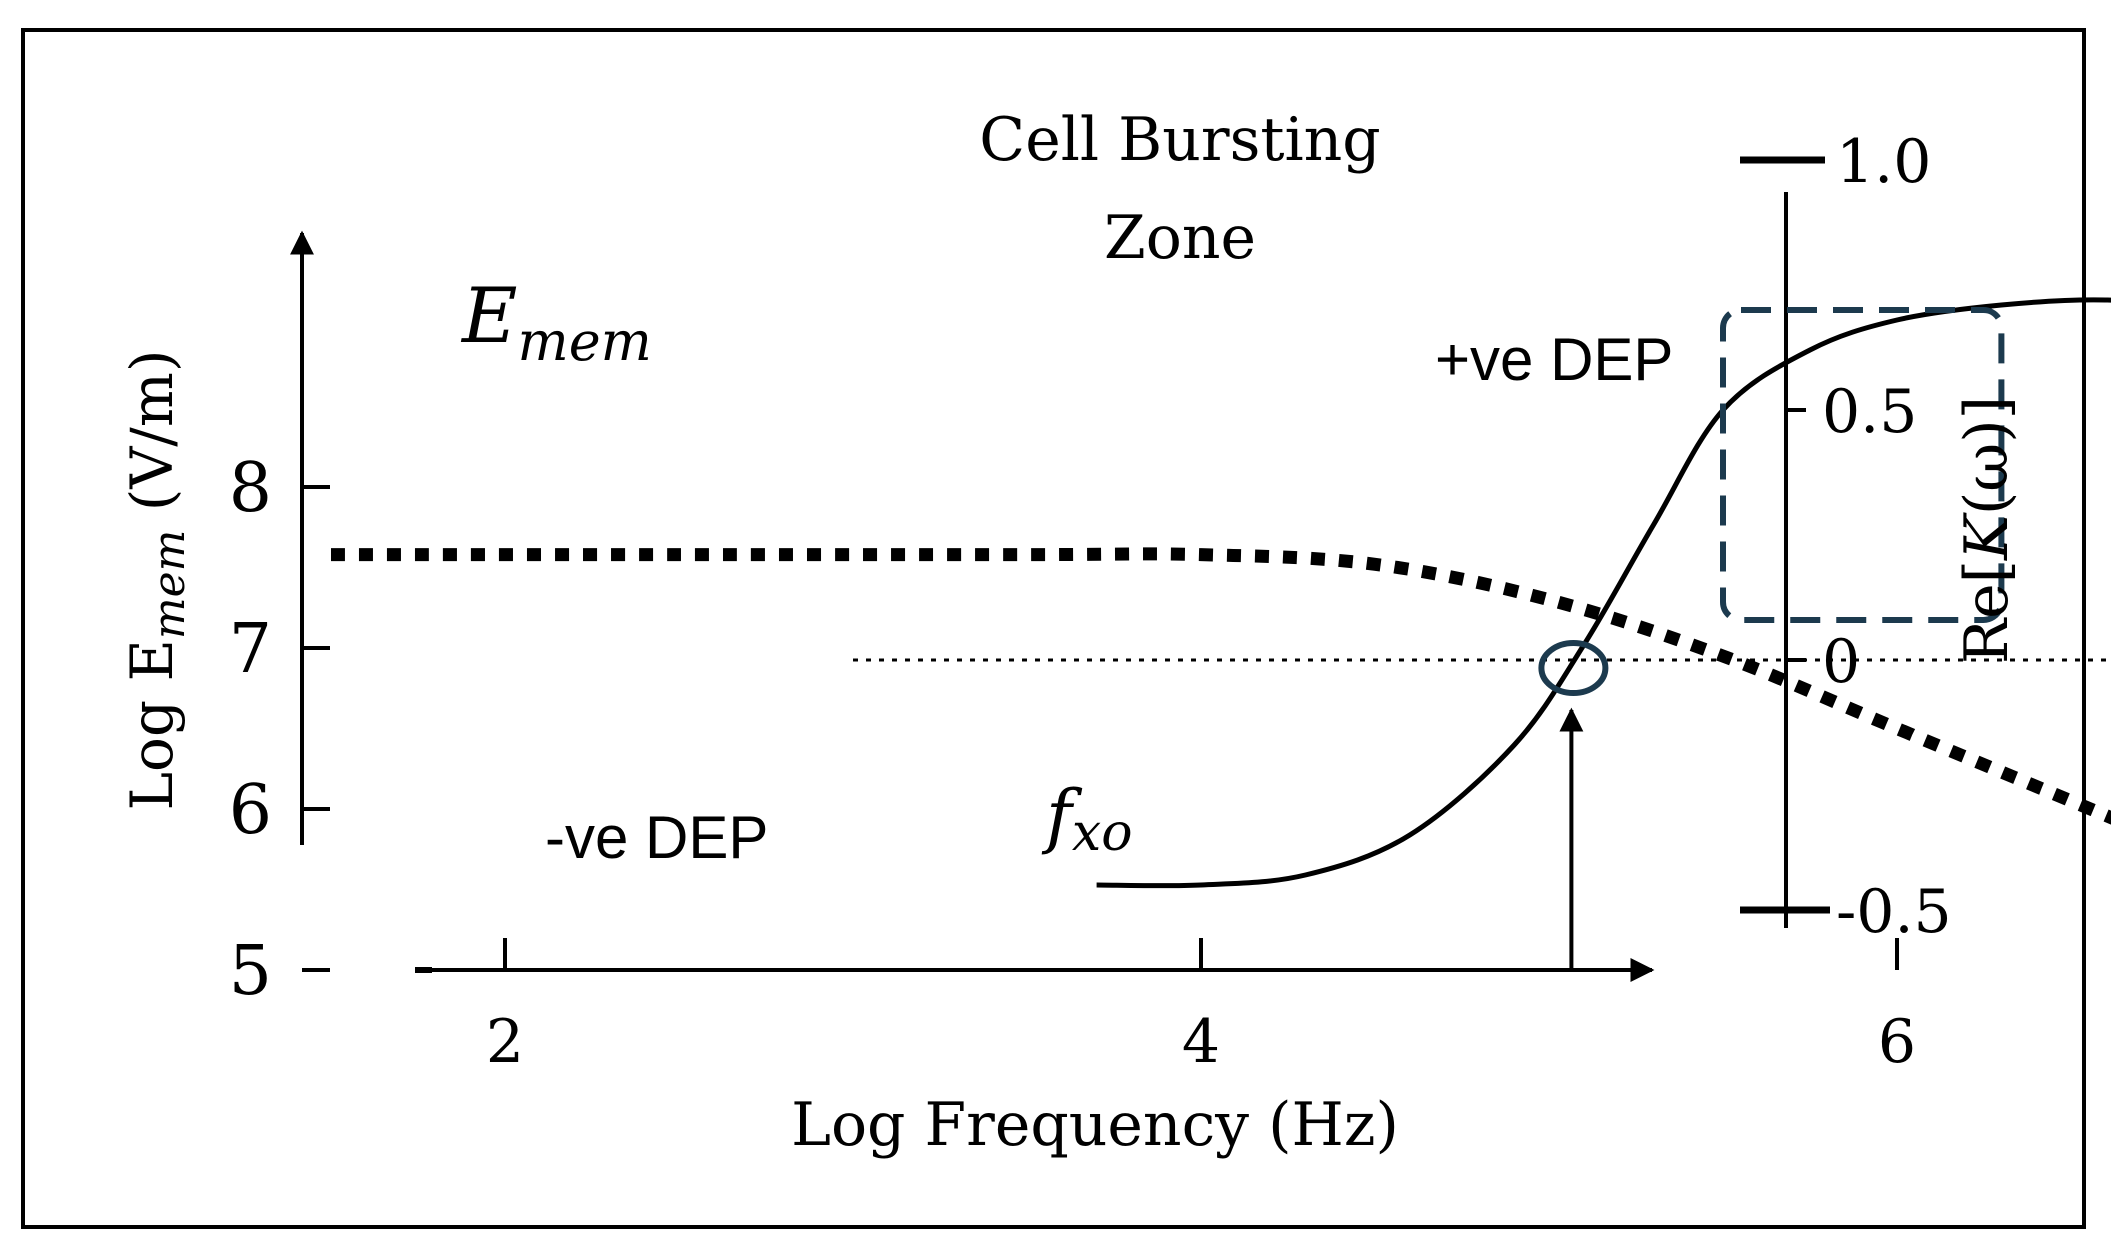  Describe the element at coordinates (250, 488) in the screenshot. I see `y-left-tick-label: 8` at that location.